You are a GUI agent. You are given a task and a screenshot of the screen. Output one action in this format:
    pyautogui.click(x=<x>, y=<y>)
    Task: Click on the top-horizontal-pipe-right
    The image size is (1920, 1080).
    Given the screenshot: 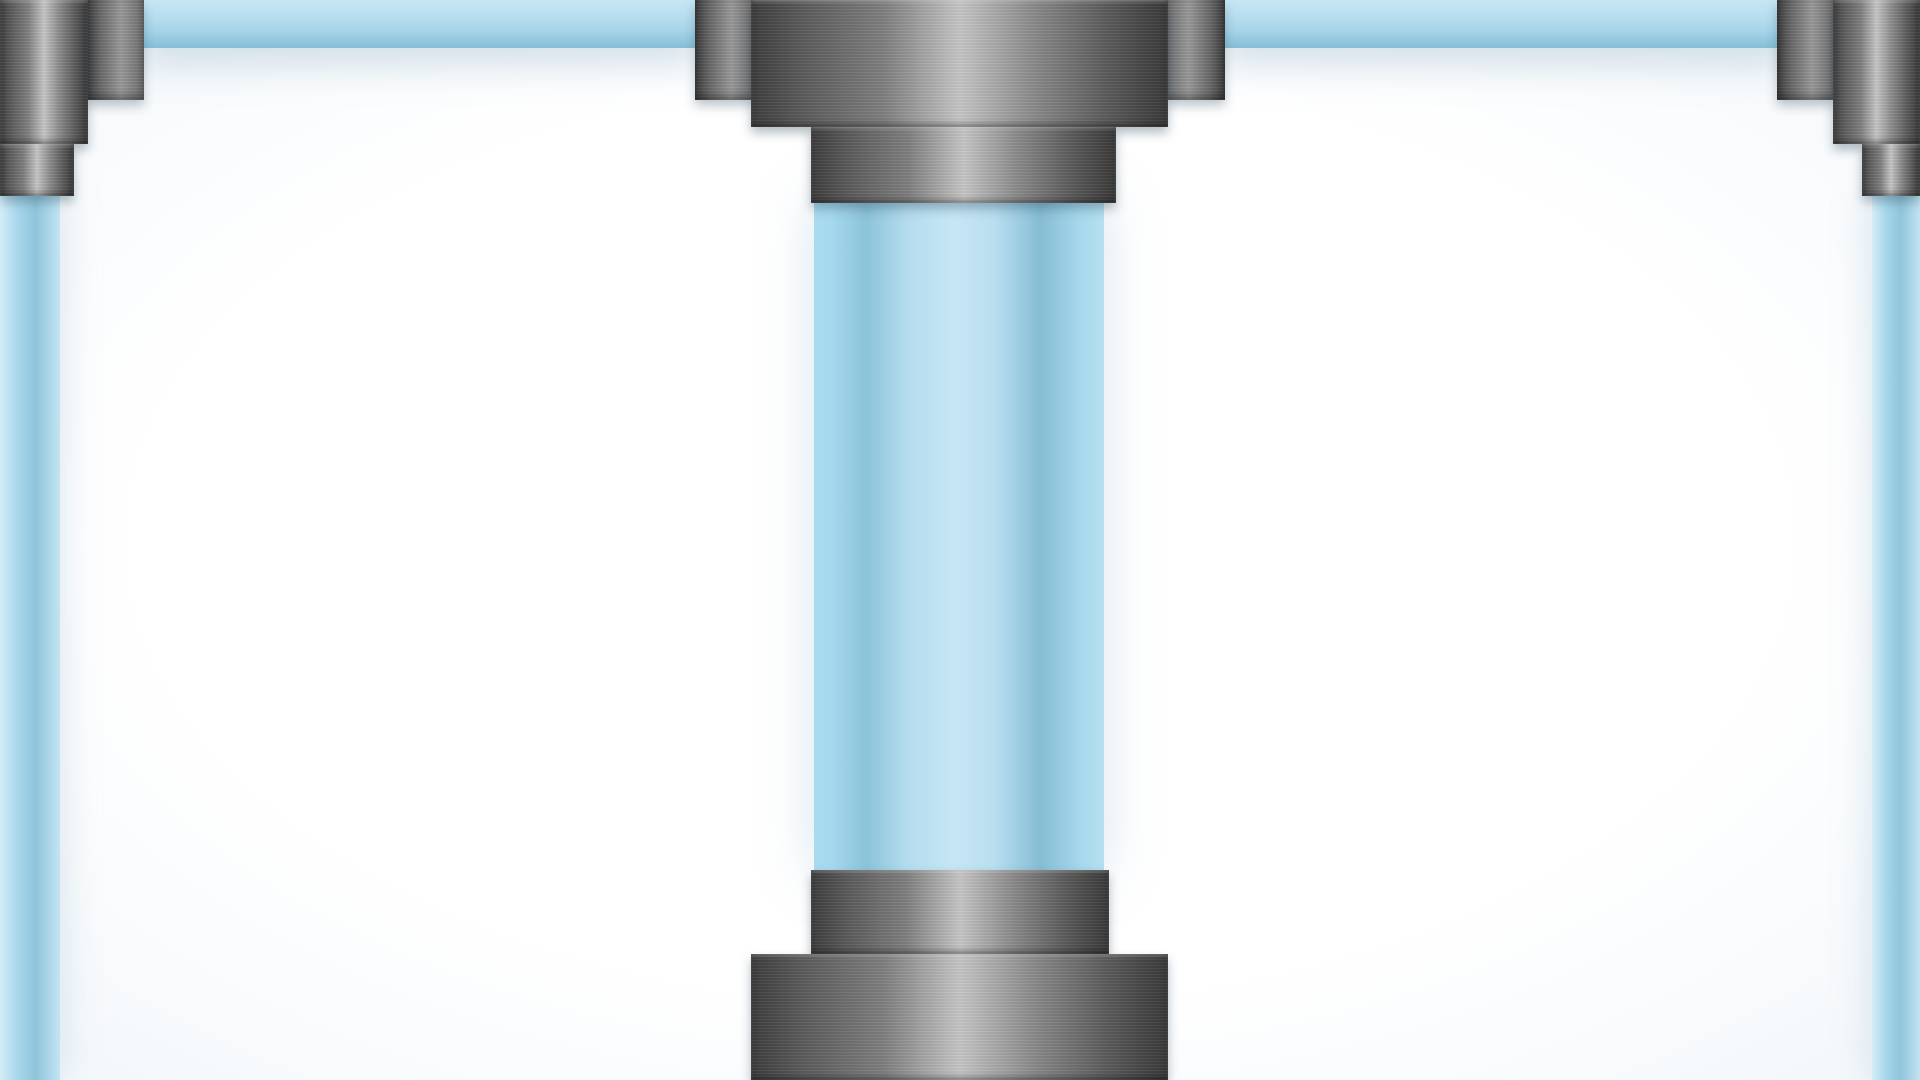 What is the action you would take?
    pyautogui.click(x=1505, y=24)
    